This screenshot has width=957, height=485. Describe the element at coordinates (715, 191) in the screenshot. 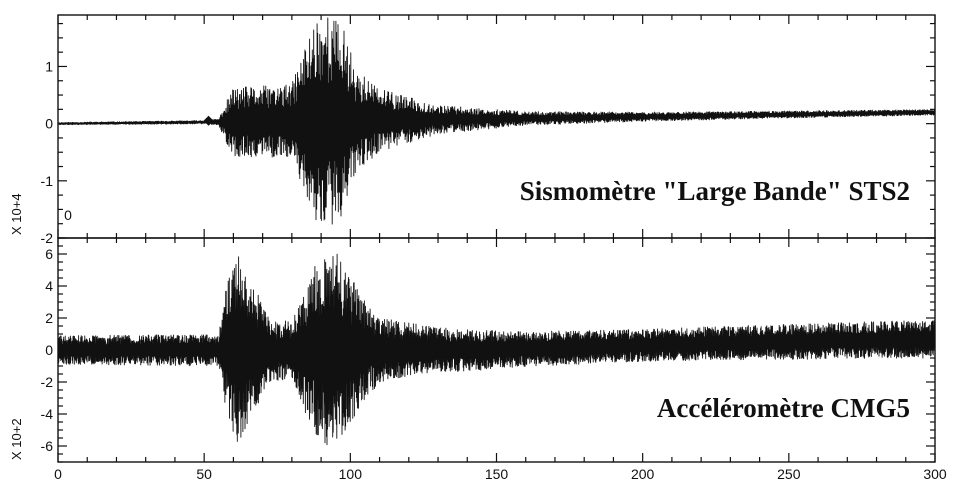

I see `sts2-panel-title: Sismomètre "Large Bande" STS2` at that location.